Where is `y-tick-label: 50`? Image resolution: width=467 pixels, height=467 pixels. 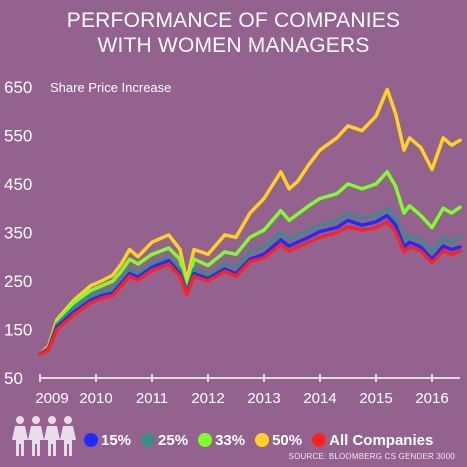 y-tick-label: 50 is located at coordinates (13, 378).